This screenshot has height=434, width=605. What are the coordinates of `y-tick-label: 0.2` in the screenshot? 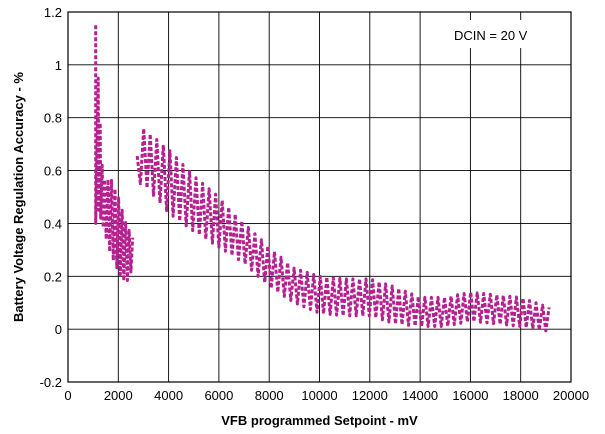 It's located at (53, 276).